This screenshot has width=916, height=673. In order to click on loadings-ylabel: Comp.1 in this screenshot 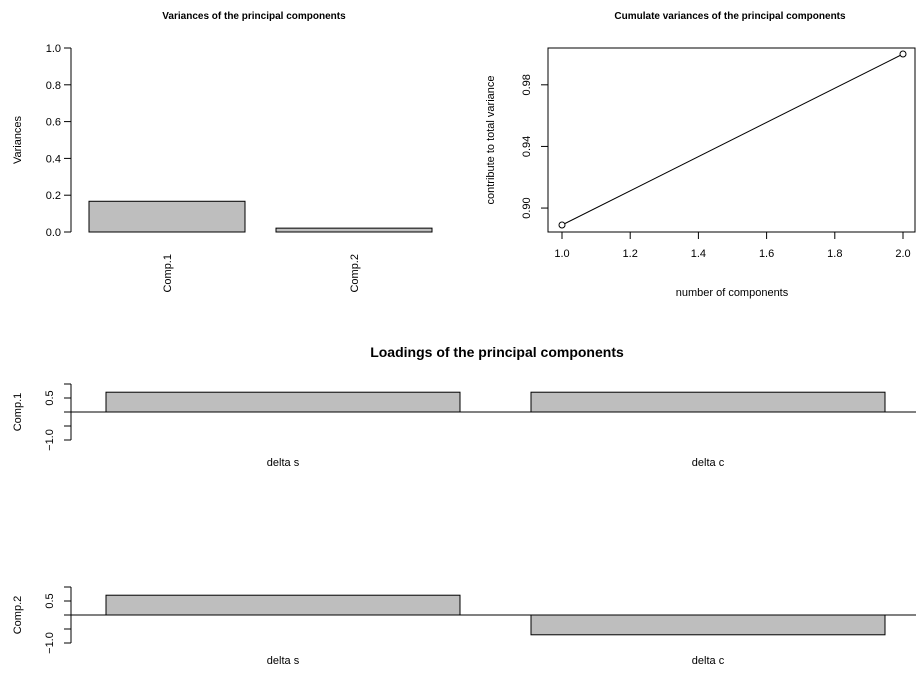, I will do `click(18, 412)`.